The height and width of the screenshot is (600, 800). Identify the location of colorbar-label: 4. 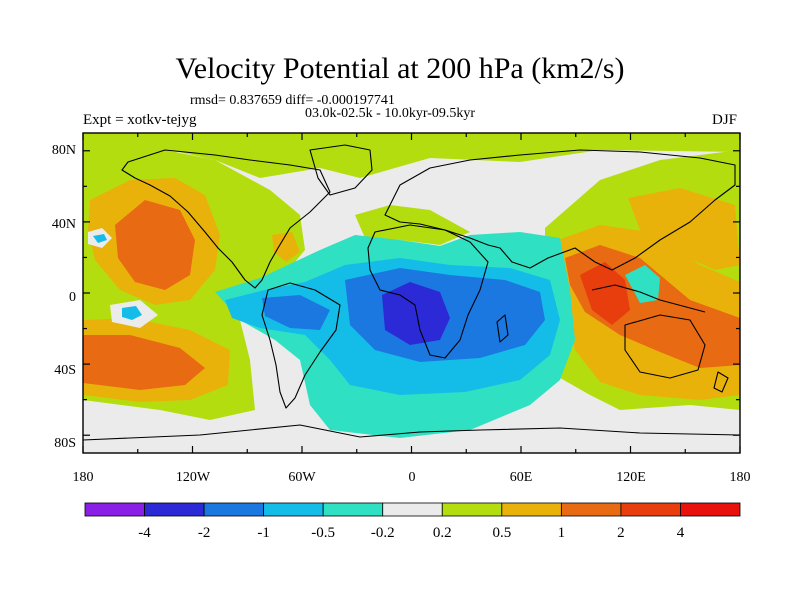
(681, 533).